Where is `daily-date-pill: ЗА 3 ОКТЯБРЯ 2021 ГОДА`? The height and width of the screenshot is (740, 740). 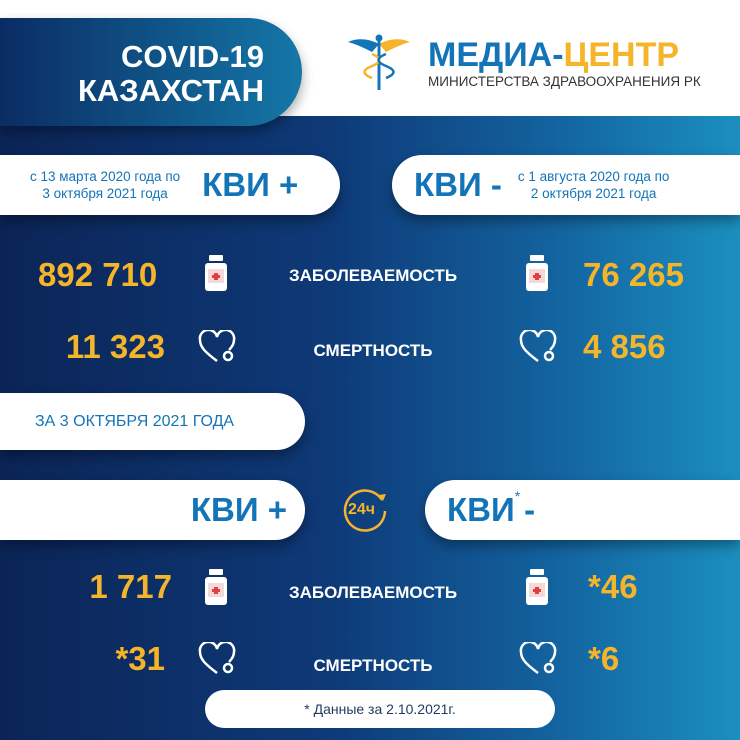
daily-date-pill: ЗА 3 ОКТЯБРЯ 2021 ГОДА is located at coordinates (152, 421).